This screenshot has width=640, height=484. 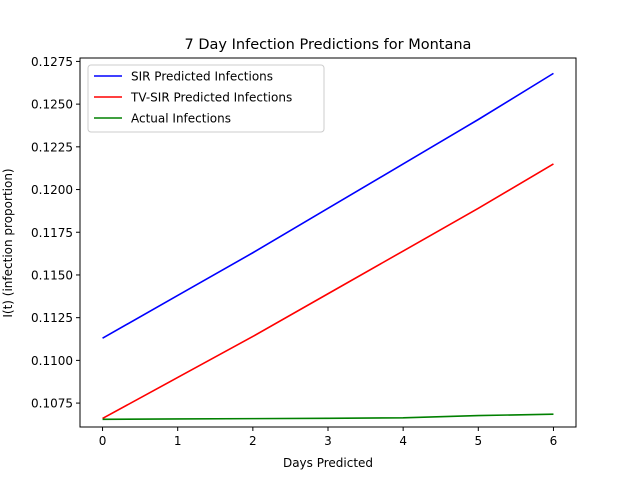 I want to click on x-tick-label: 6, so click(x=554, y=441).